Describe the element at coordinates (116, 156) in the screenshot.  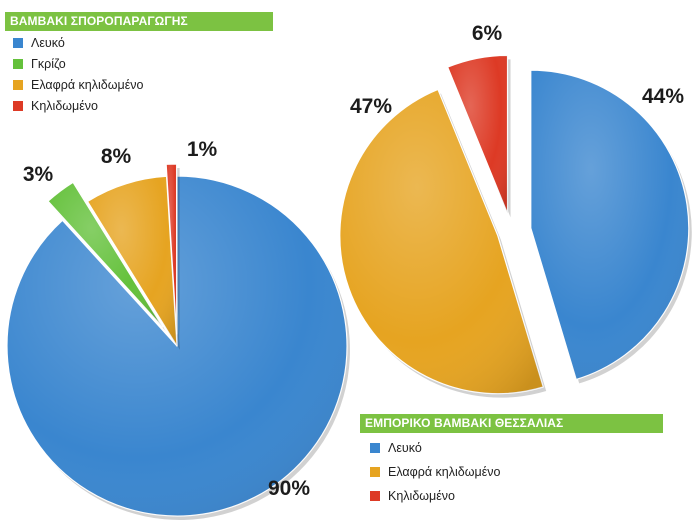
I see `data-label-lightly-spotted: 8%` at that location.